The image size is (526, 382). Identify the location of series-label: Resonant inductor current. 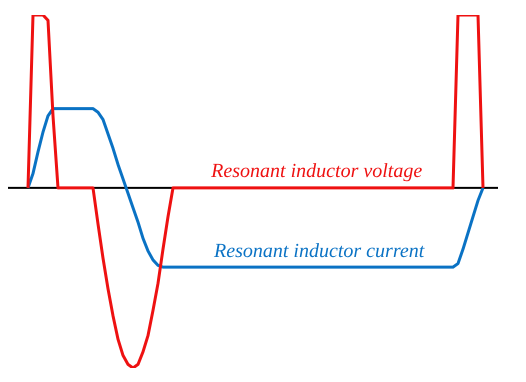
(318, 251).